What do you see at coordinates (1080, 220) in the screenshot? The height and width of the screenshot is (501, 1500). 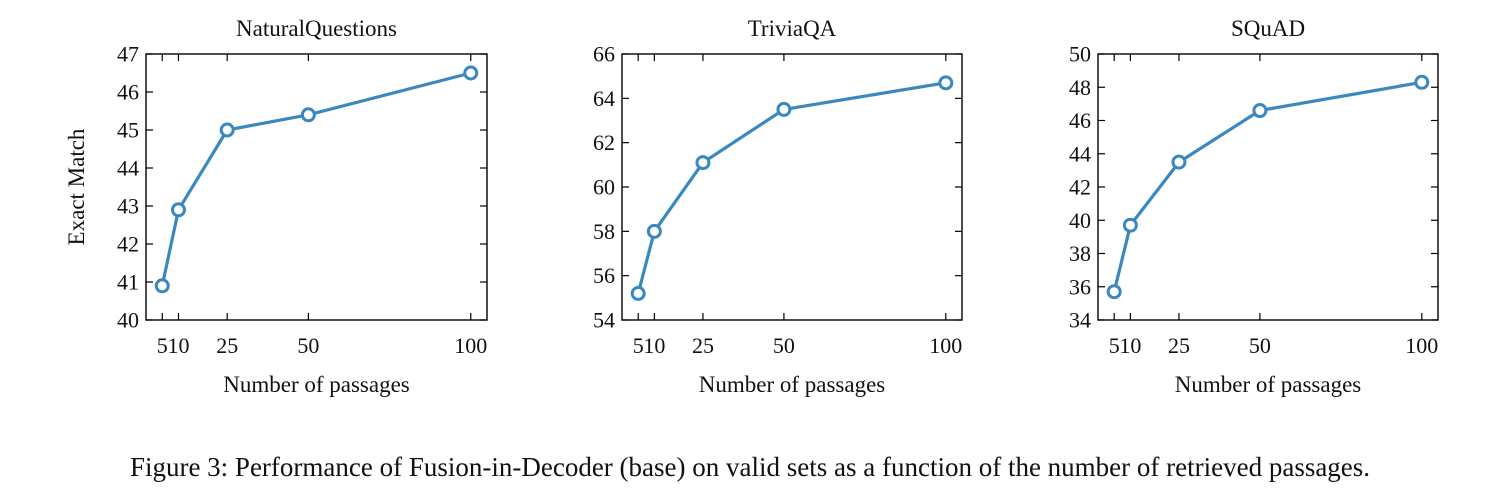 I see `squad-ytick-label: 40` at bounding box center [1080, 220].